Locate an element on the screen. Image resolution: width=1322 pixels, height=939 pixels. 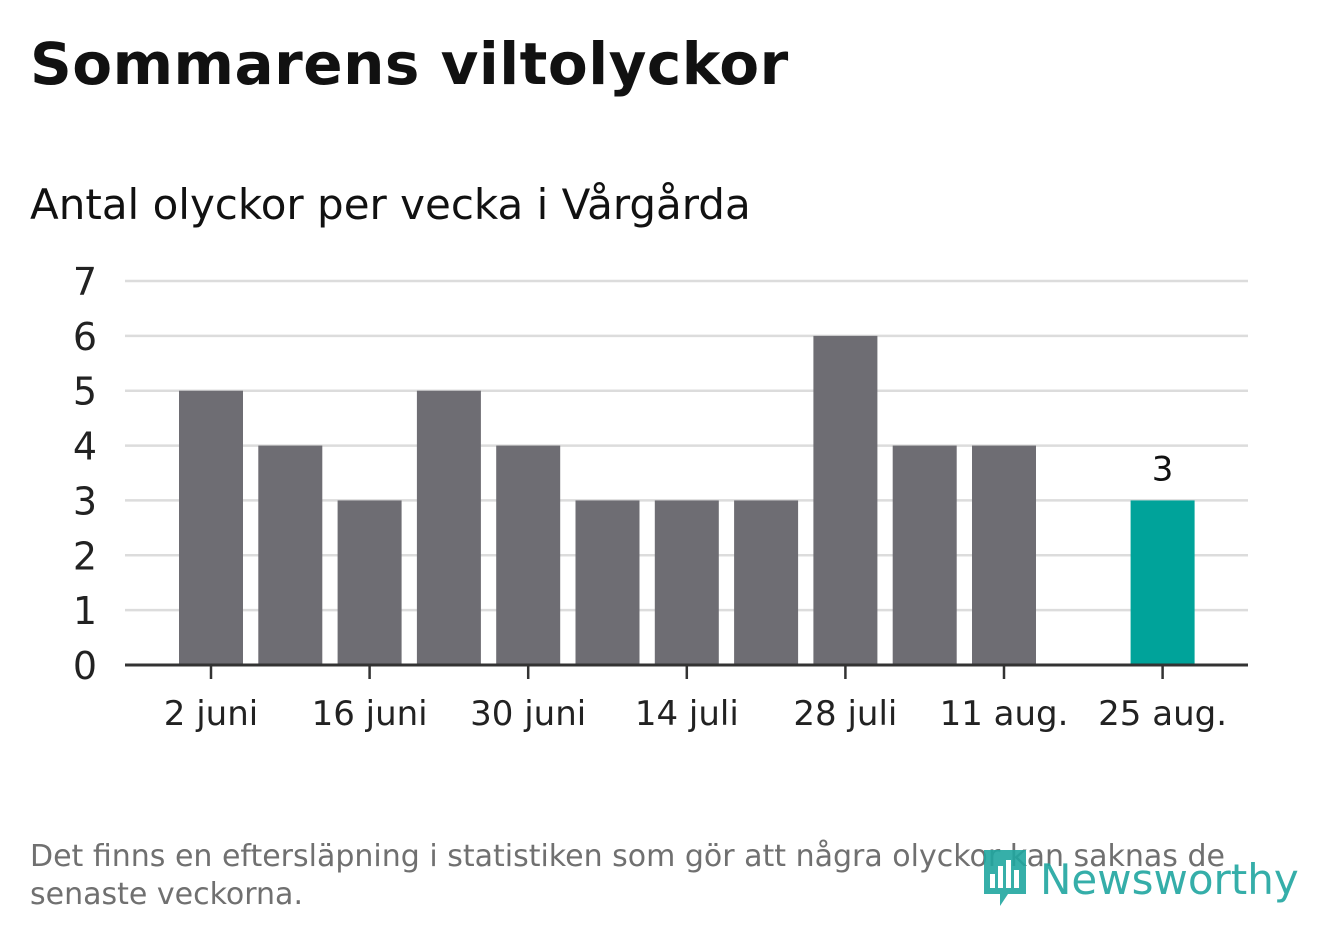
x-tick-label: 28 juli is located at coordinates (845, 714).